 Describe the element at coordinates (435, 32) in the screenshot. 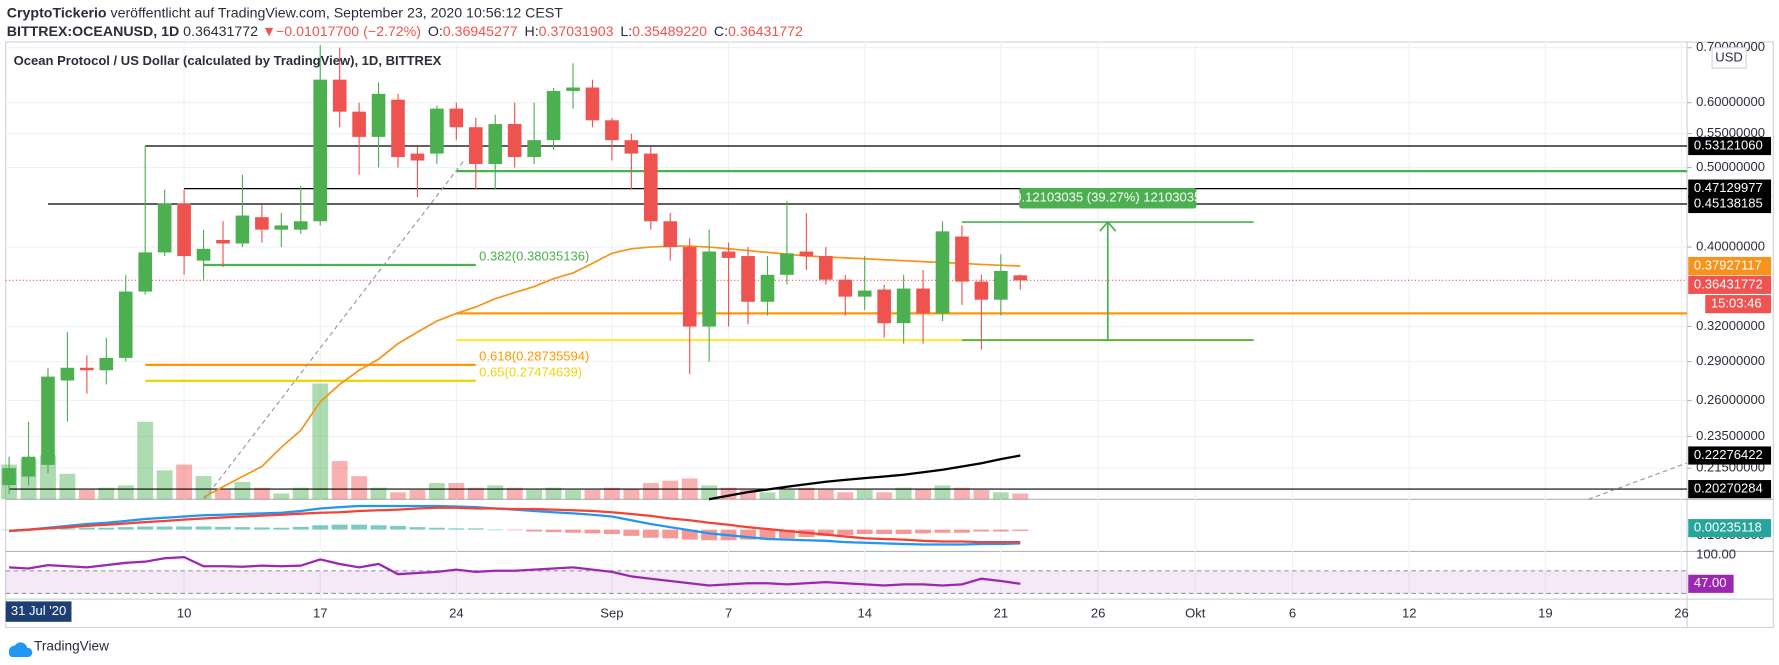

I see `ohlc-key: O:` at that location.